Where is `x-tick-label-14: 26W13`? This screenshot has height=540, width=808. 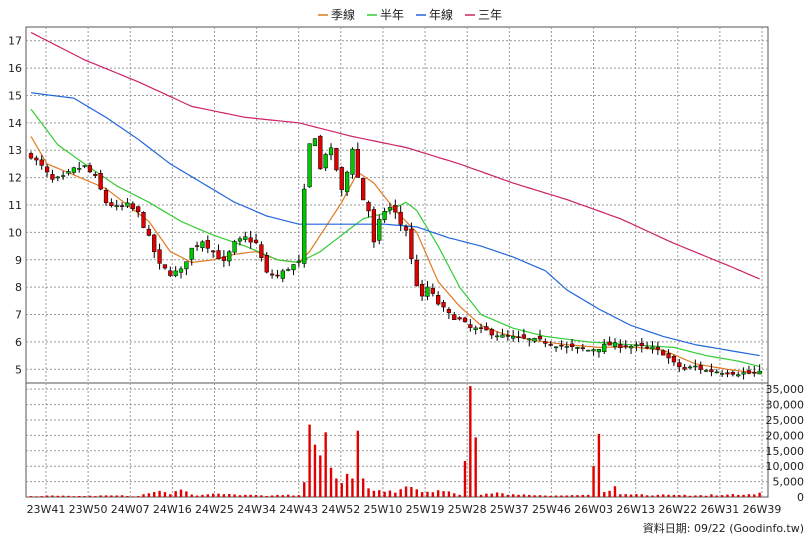 x-tick-label-14: 26W13 is located at coordinates (635, 509).